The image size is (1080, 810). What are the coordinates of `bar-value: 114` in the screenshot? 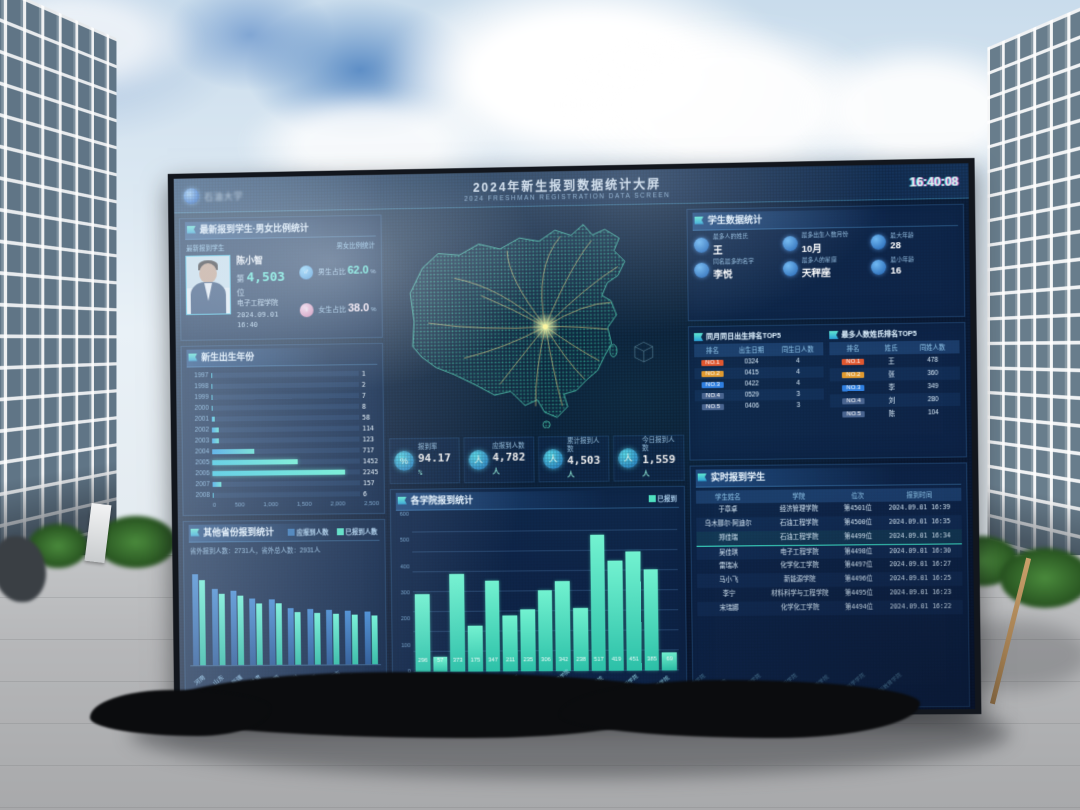 It's located at (368, 428).